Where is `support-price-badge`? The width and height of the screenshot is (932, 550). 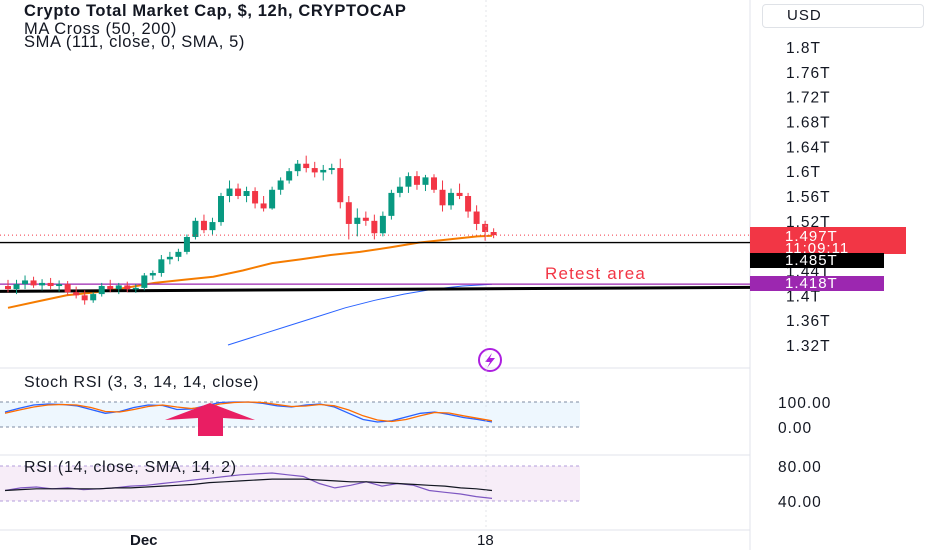 support-price-badge is located at coordinates (817, 260).